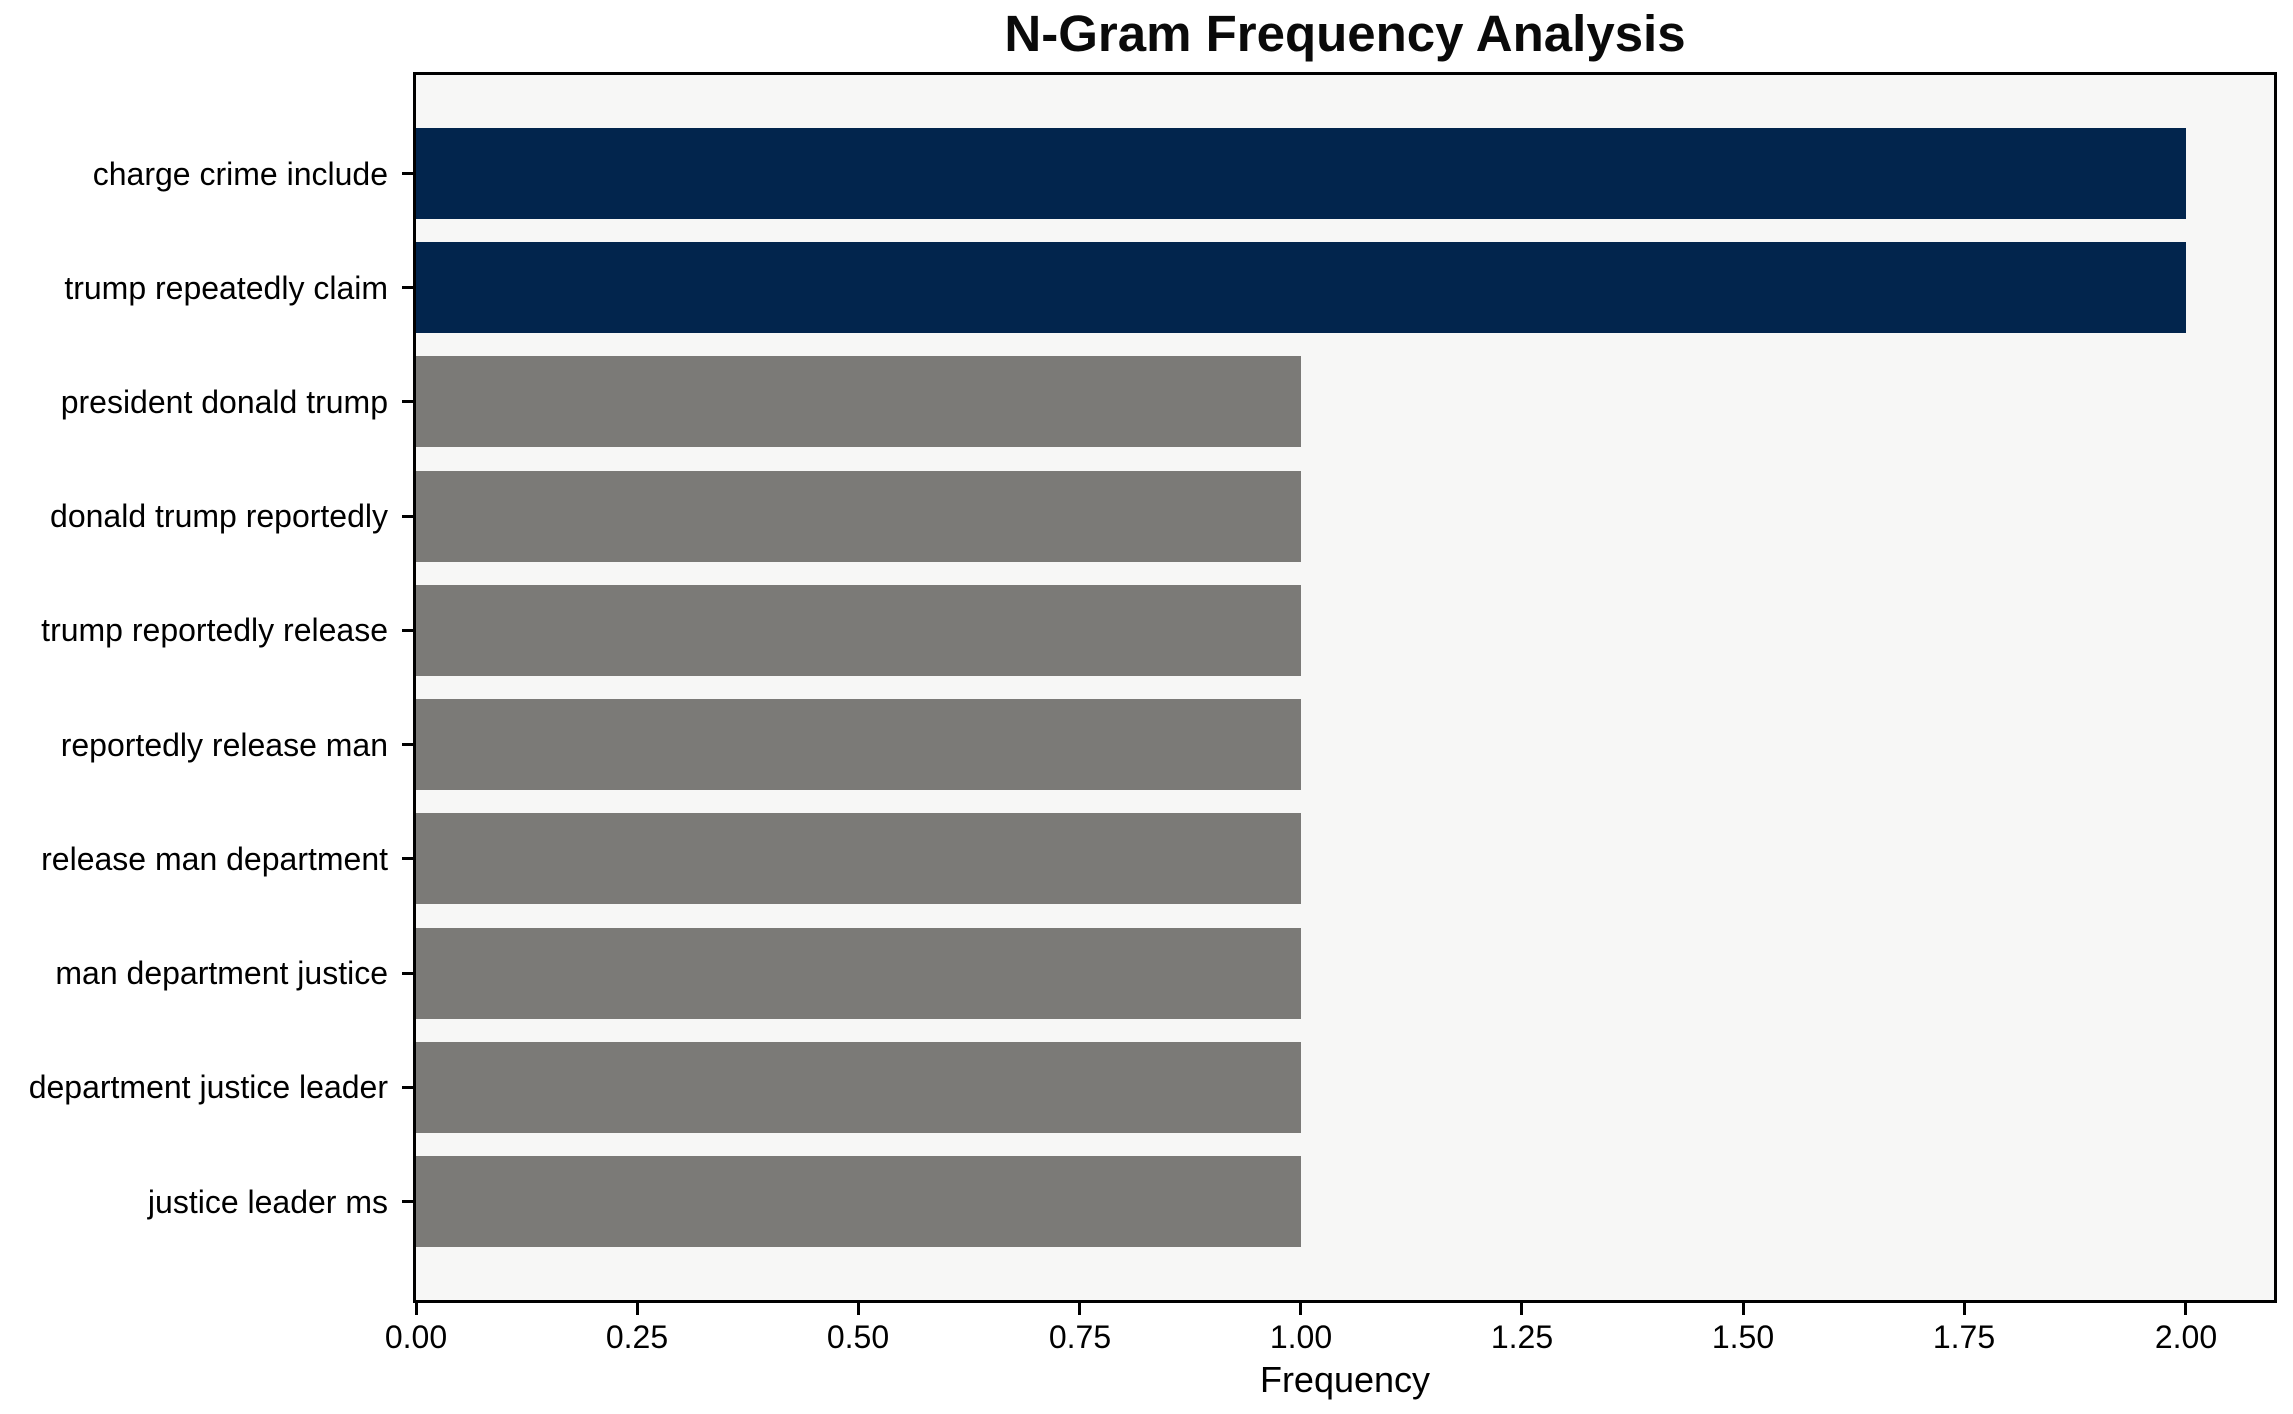 The image size is (2293, 1414). Describe the element at coordinates (1522, 1337) in the screenshot. I see `x-tick-label: 1.25` at that location.